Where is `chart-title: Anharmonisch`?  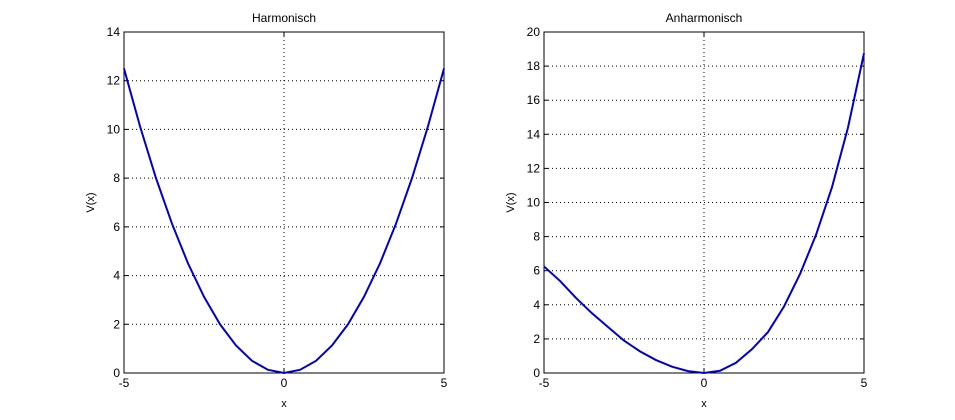 chart-title: Anharmonisch is located at coordinates (704, 18).